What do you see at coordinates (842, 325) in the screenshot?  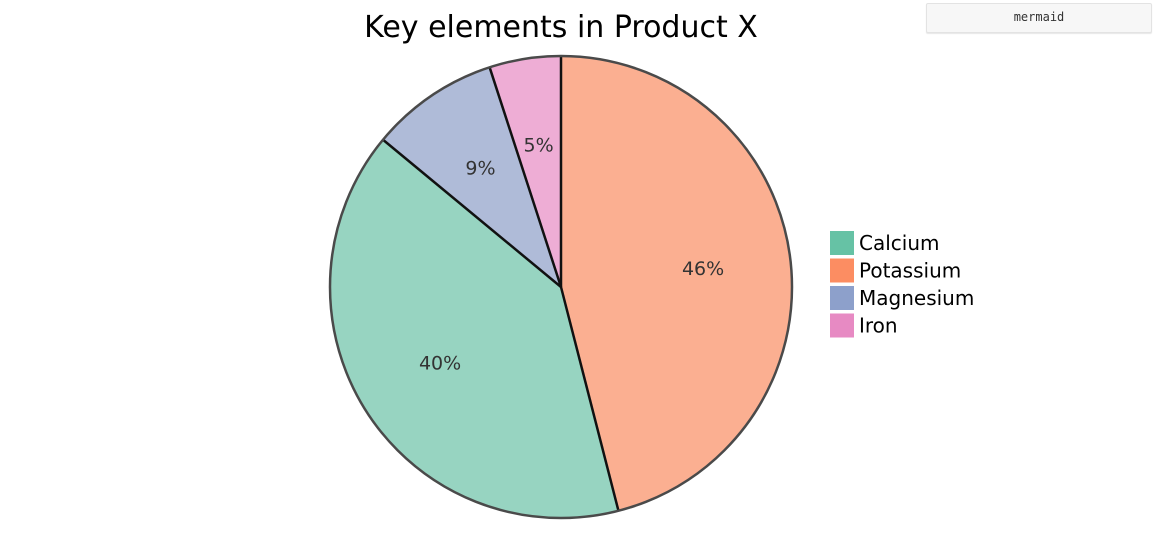 I see `legend-swatch-iron` at bounding box center [842, 325].